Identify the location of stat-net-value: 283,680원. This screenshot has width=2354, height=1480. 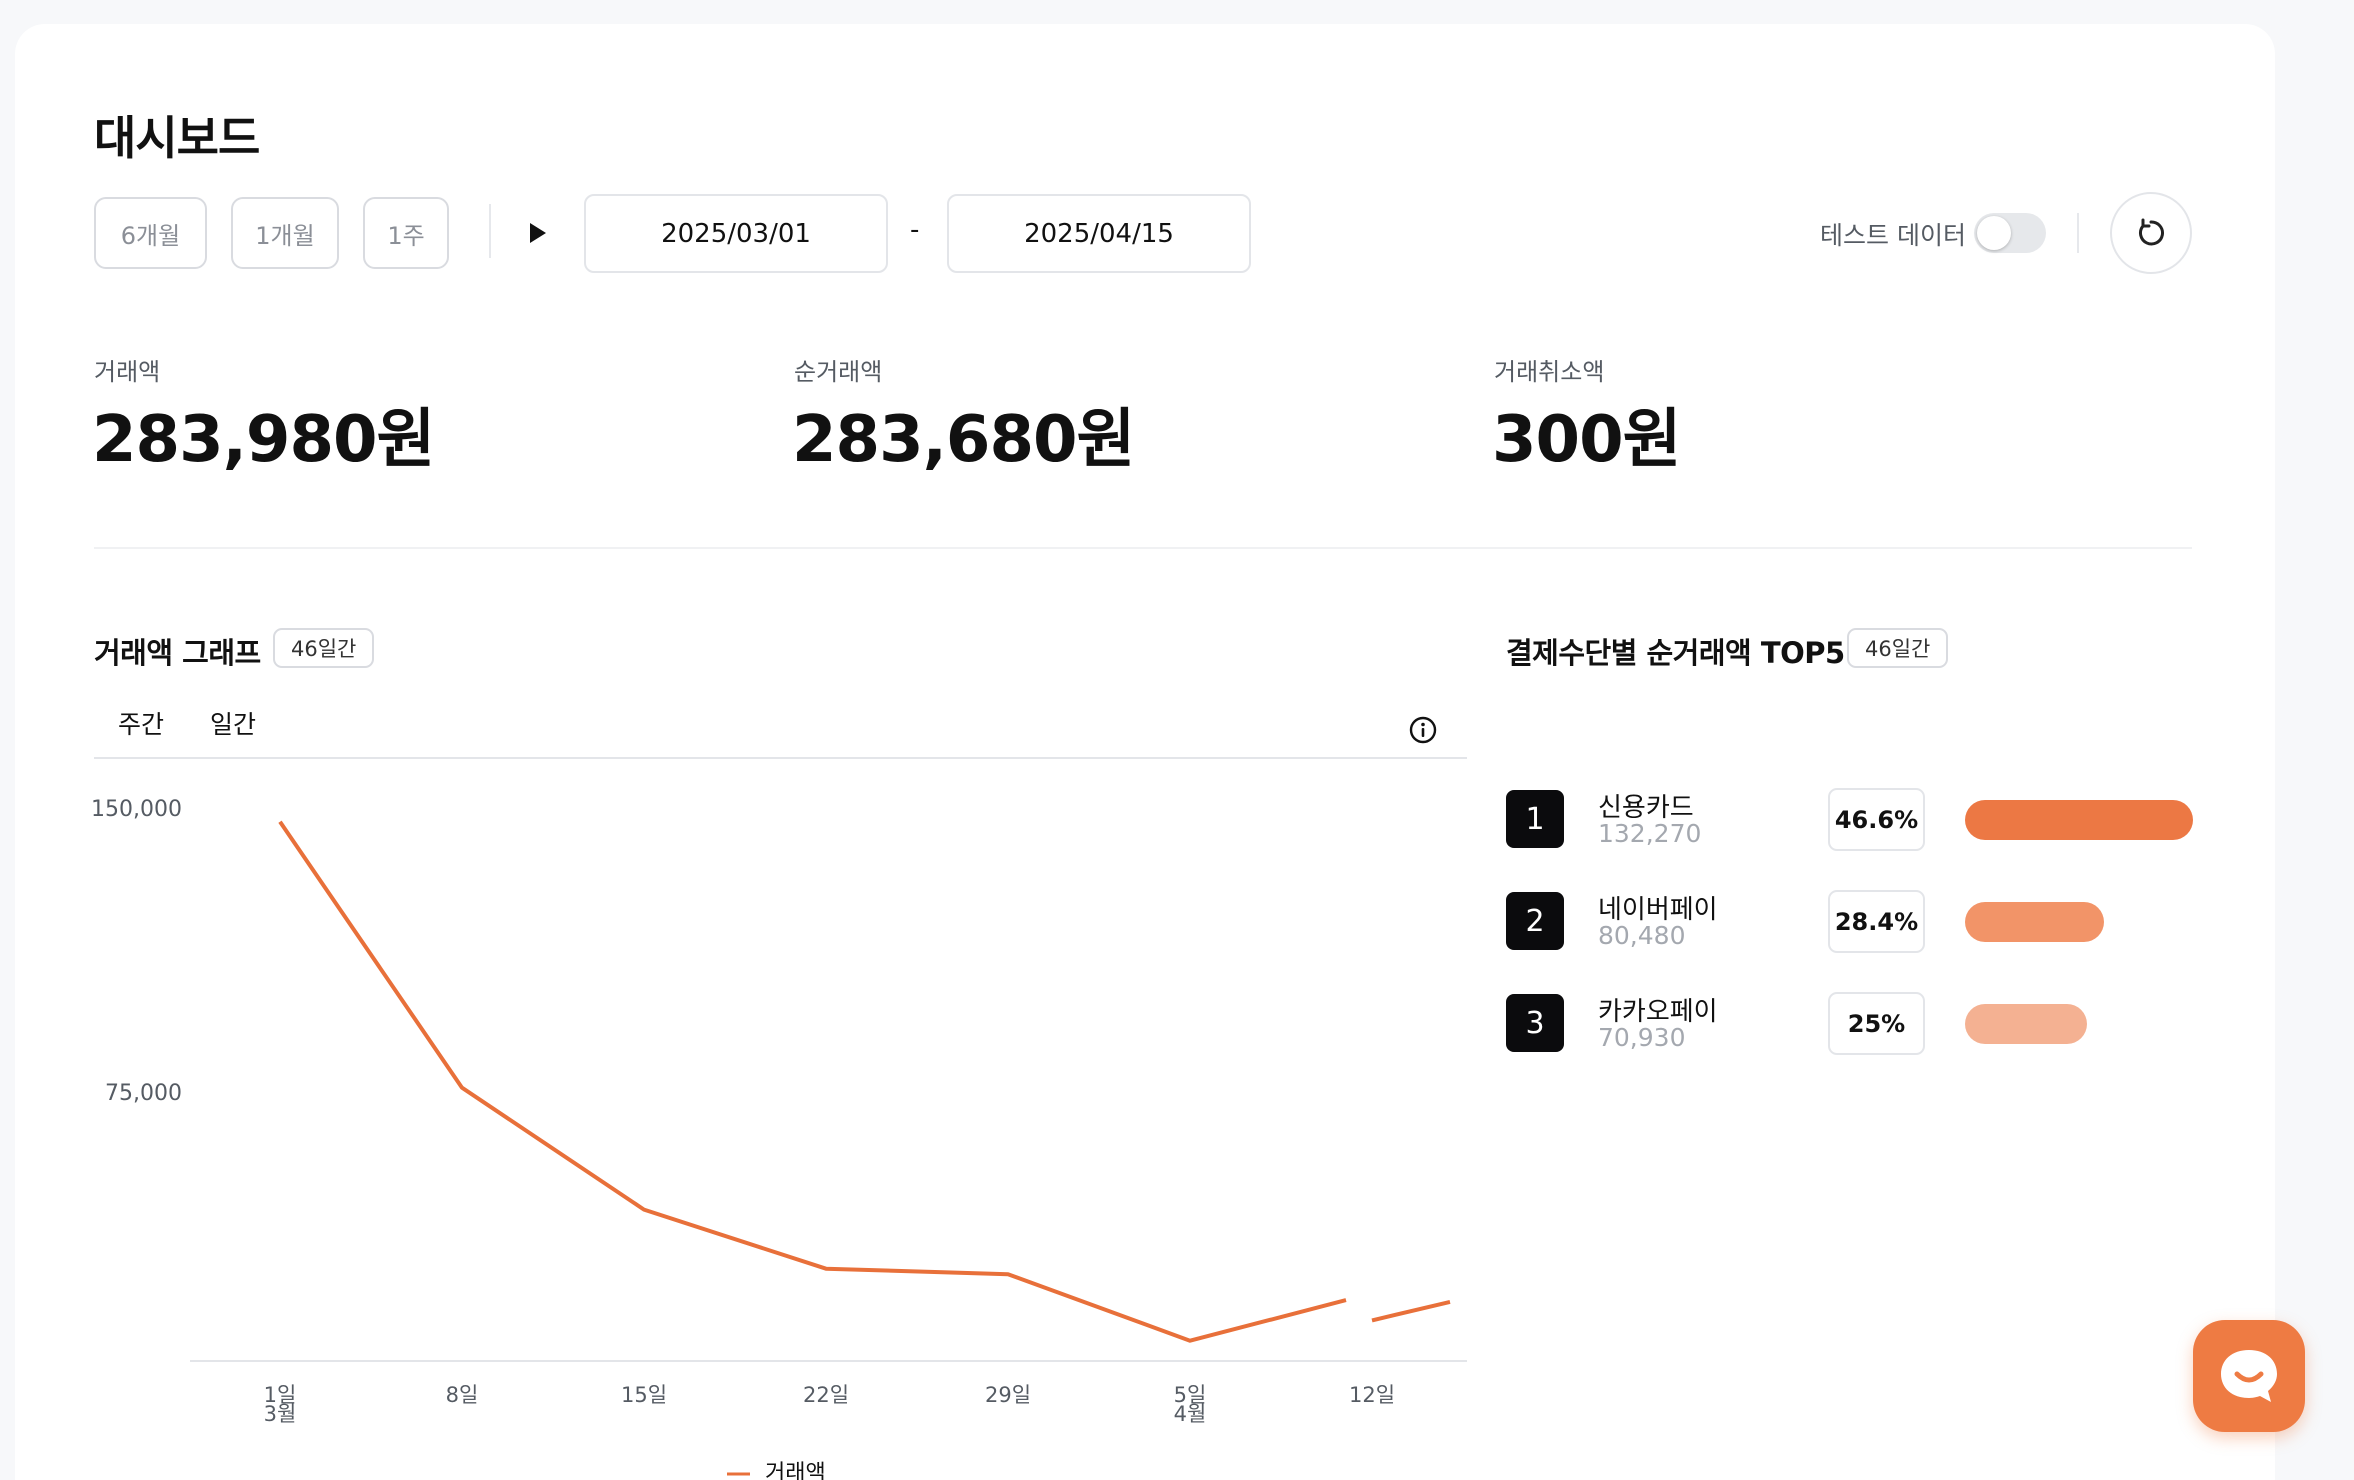
(963, 440).